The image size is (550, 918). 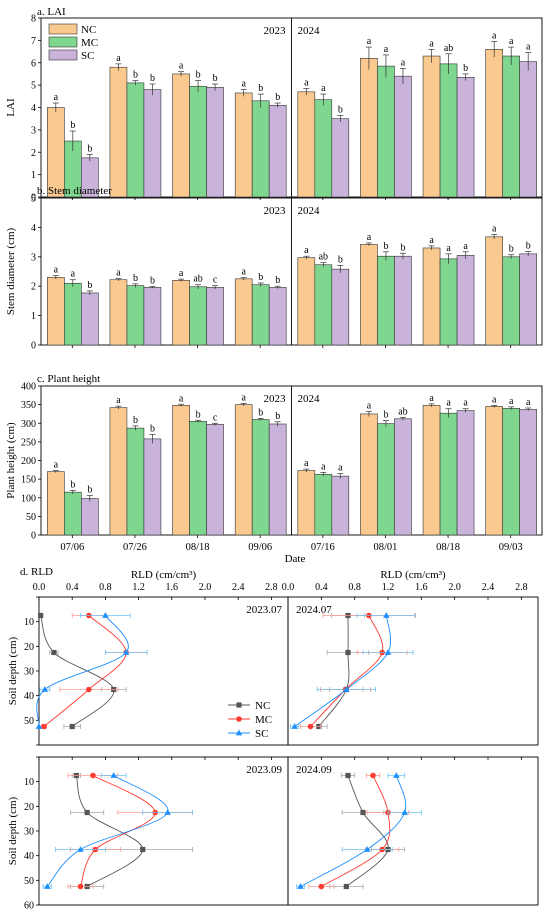 What do you see at coordinates (63, 42) in the screenshot?
I see `legend-swatch-MC` at bounding box center [63, 42].